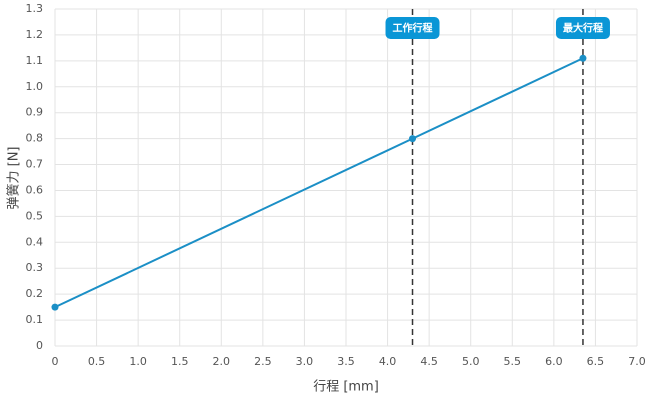 Image resolution: width=650 pixels, height=400 pixels. What do you see at coordinates (263, 361) in the screenshot?
I see `x-tick-label: 2.5` at bounding box center [263, 361].